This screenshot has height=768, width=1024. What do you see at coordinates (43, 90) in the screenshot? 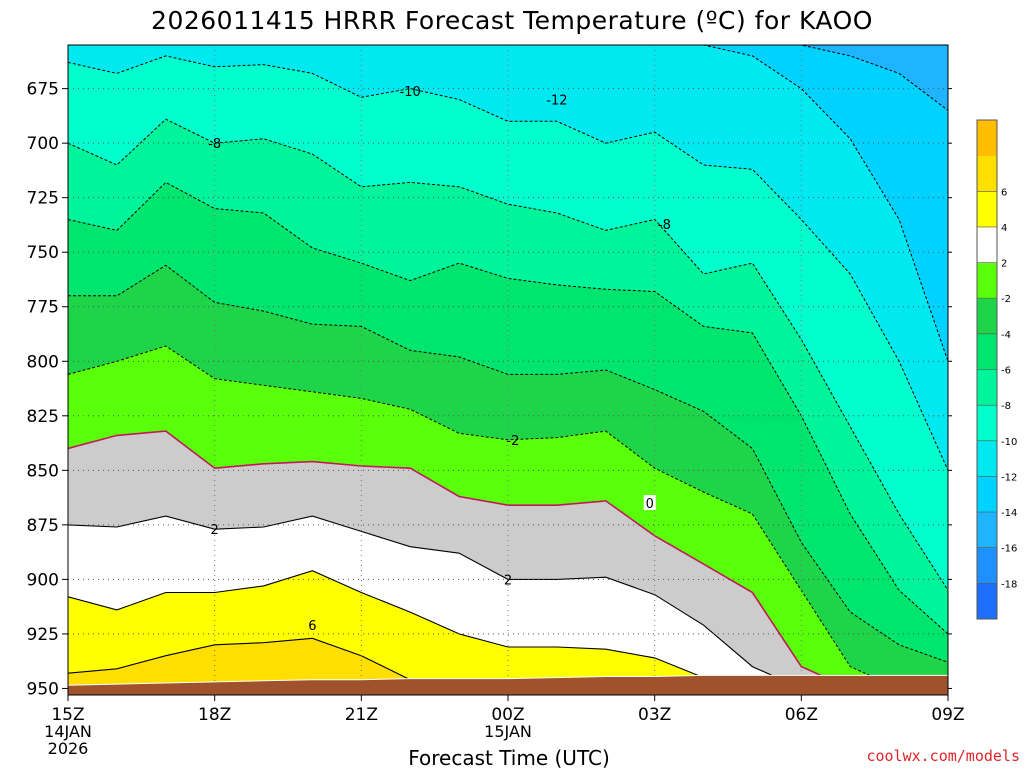
I see `y-tick-label: 675` at bounding box center [43, 90].